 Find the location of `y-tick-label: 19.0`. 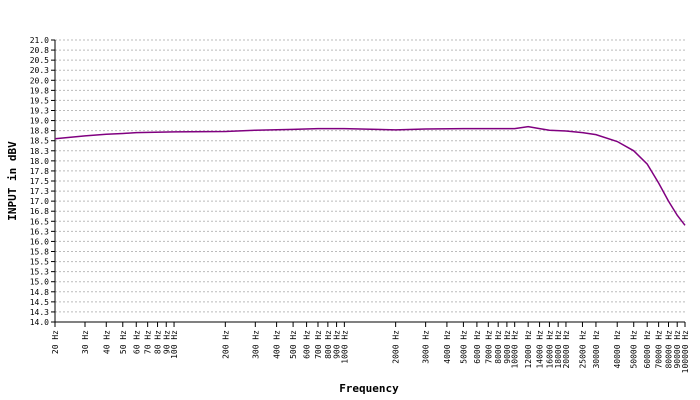

y-tick-label: 19.0 is located at coordinates (39, 121).